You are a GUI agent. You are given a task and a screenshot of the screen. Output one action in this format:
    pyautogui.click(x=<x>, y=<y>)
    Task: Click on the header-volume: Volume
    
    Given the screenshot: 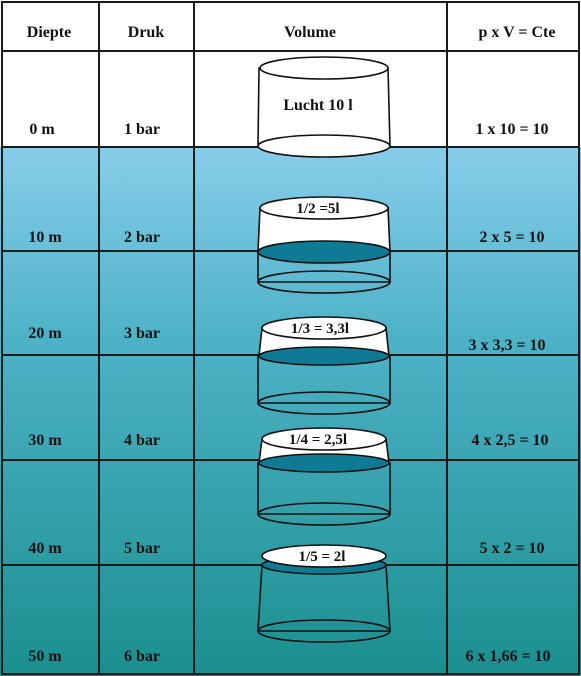 What is the action you would take?
    pyautogui.click(x=310, y=32)
    